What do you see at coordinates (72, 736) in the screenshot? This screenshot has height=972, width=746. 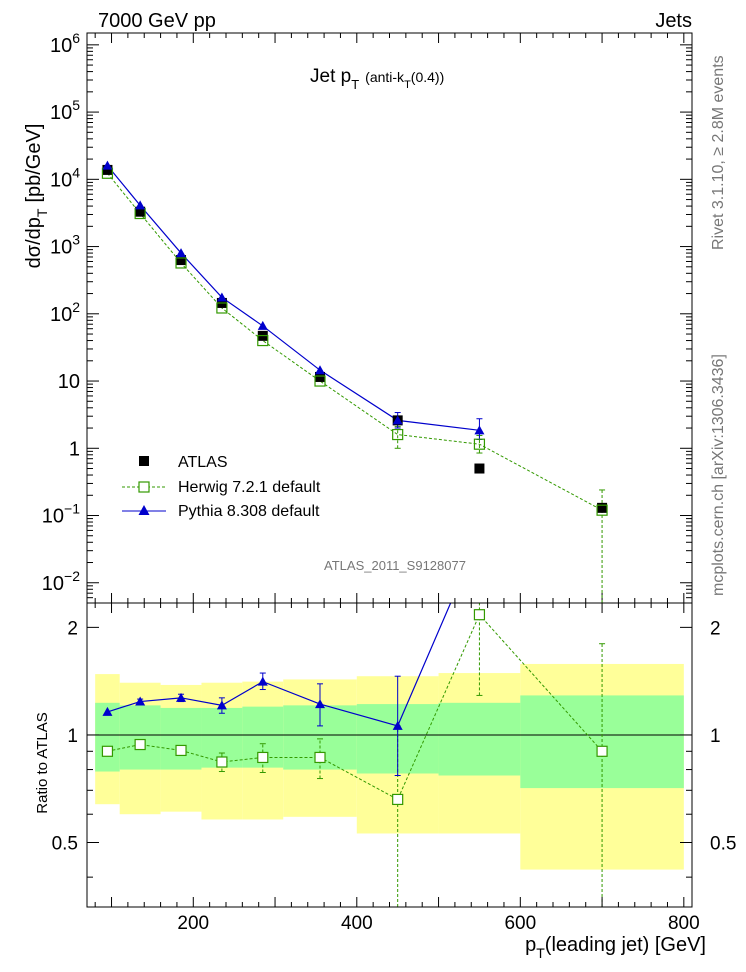 I see `ratio-ytick-label: 1` at bounding box center [72, 736].